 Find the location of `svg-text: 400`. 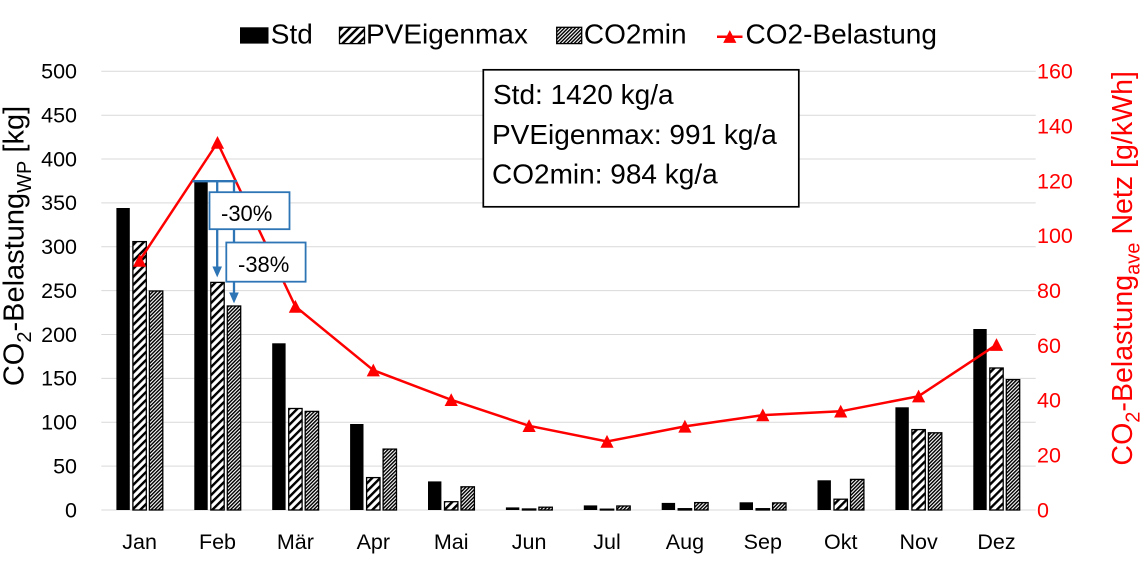

svg-text: 400 is located at coordinates (59, 159).